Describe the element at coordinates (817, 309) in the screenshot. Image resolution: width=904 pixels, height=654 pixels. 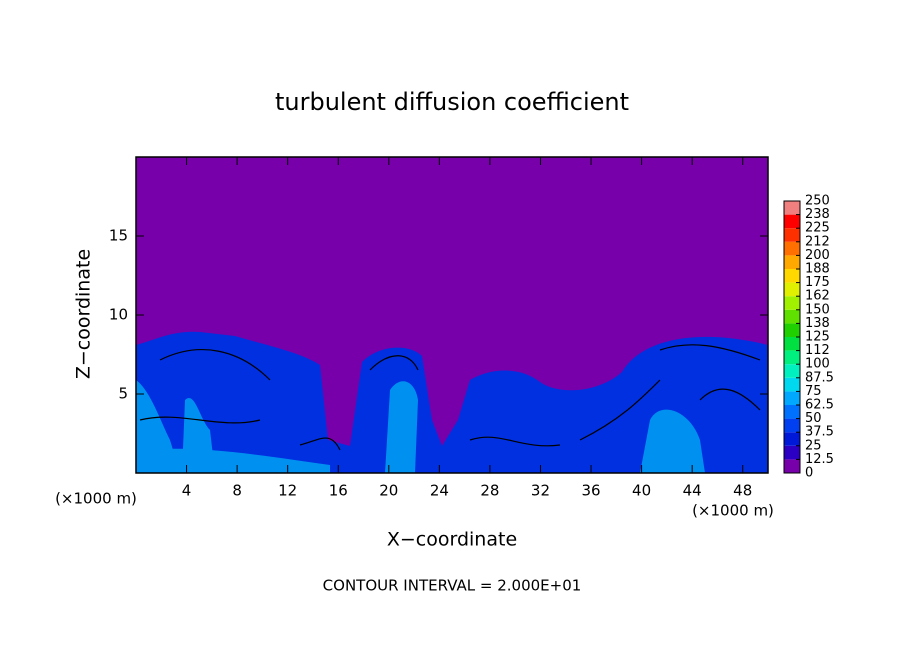
I see `colorbar-label: 150` at that location.